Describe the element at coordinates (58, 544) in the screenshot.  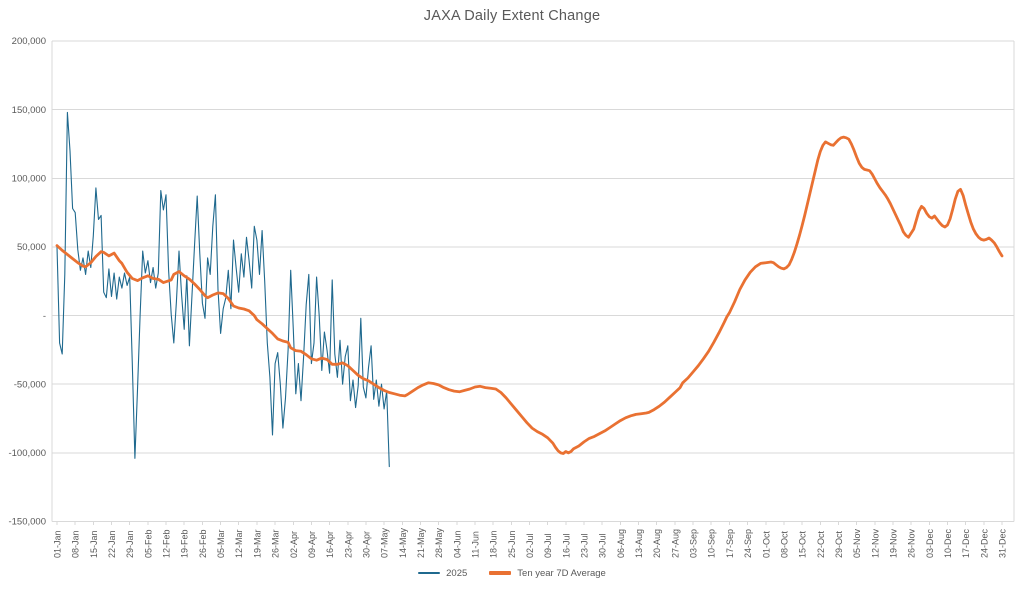
I see `x-tick-label: 01-Jan` at that location.